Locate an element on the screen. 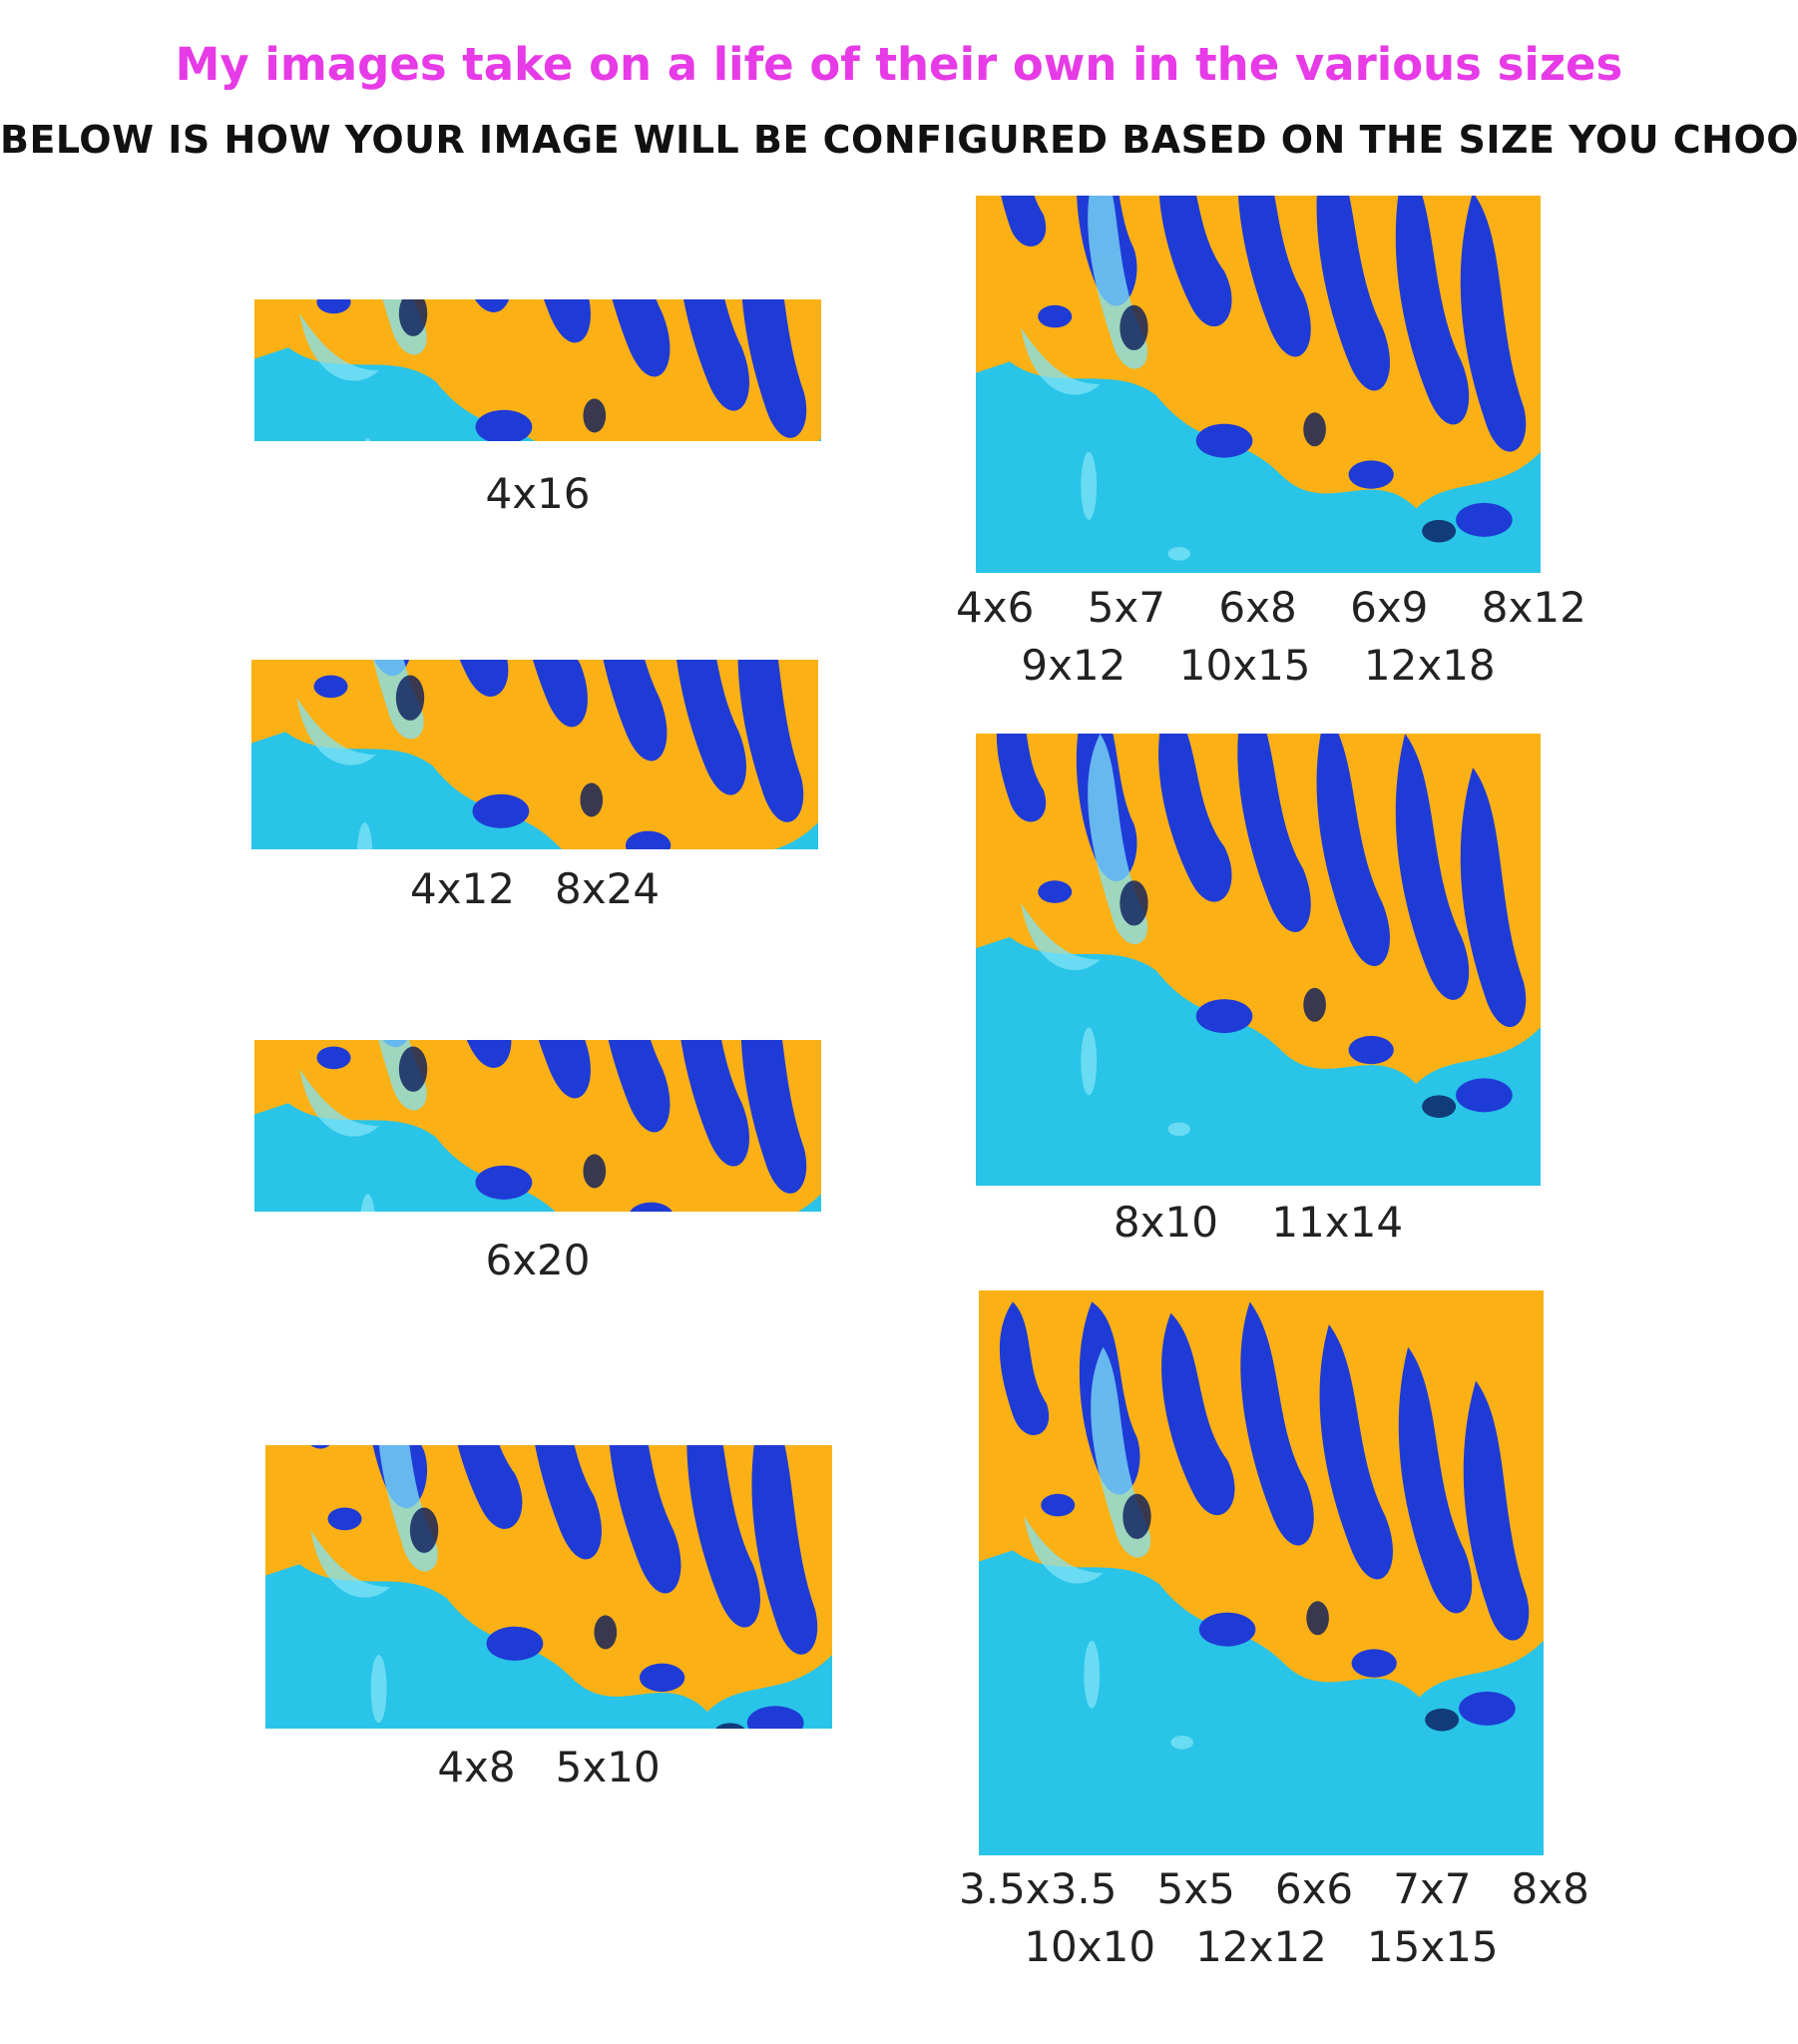 The image size is (1798, 2044). preview-caption-4x16: 4x16 is located at coordinates (538, 493).